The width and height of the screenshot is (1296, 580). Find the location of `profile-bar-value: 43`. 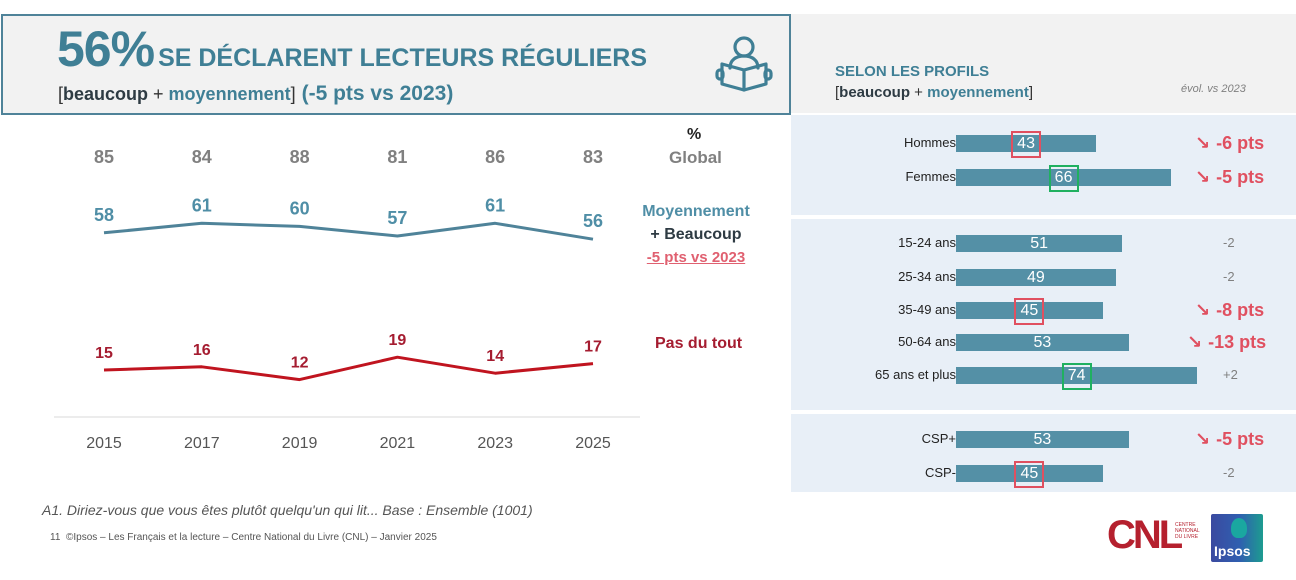

profile-bar-value: 43 is located at coordinates (1026, 143).